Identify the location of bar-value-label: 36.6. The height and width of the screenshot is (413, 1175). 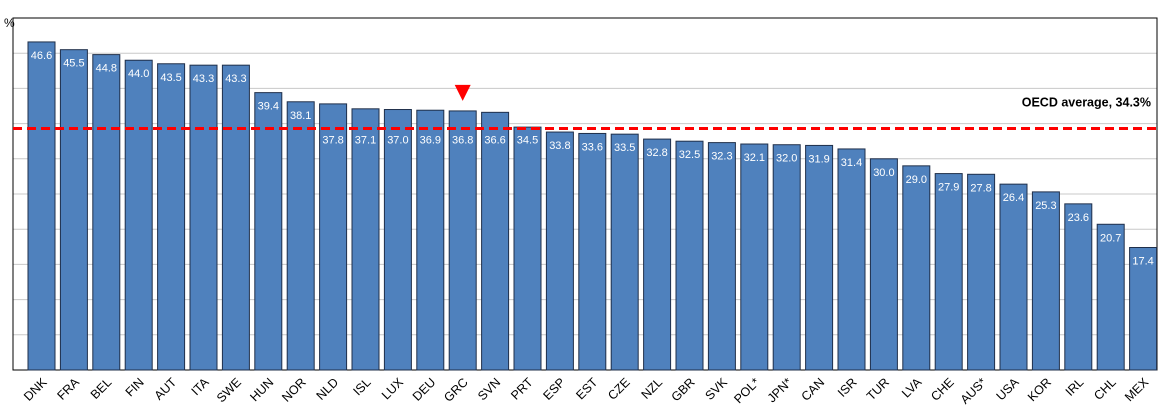
(494, 141).